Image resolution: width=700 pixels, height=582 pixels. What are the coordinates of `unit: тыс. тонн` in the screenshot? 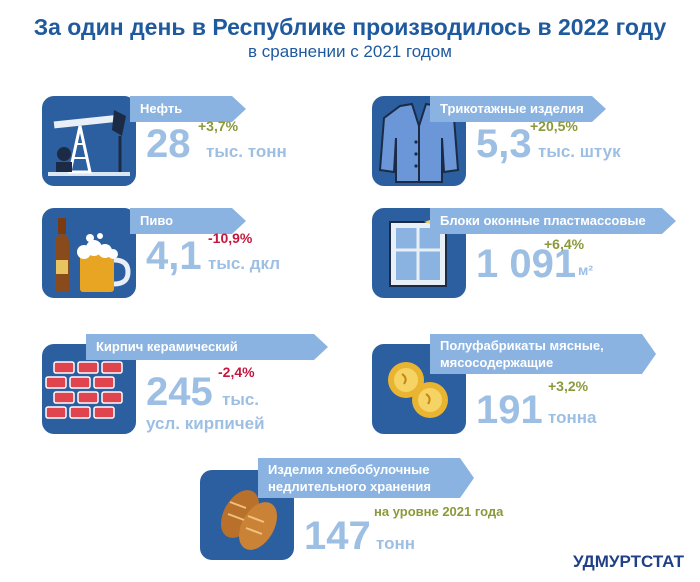 It's located at (246, 151).